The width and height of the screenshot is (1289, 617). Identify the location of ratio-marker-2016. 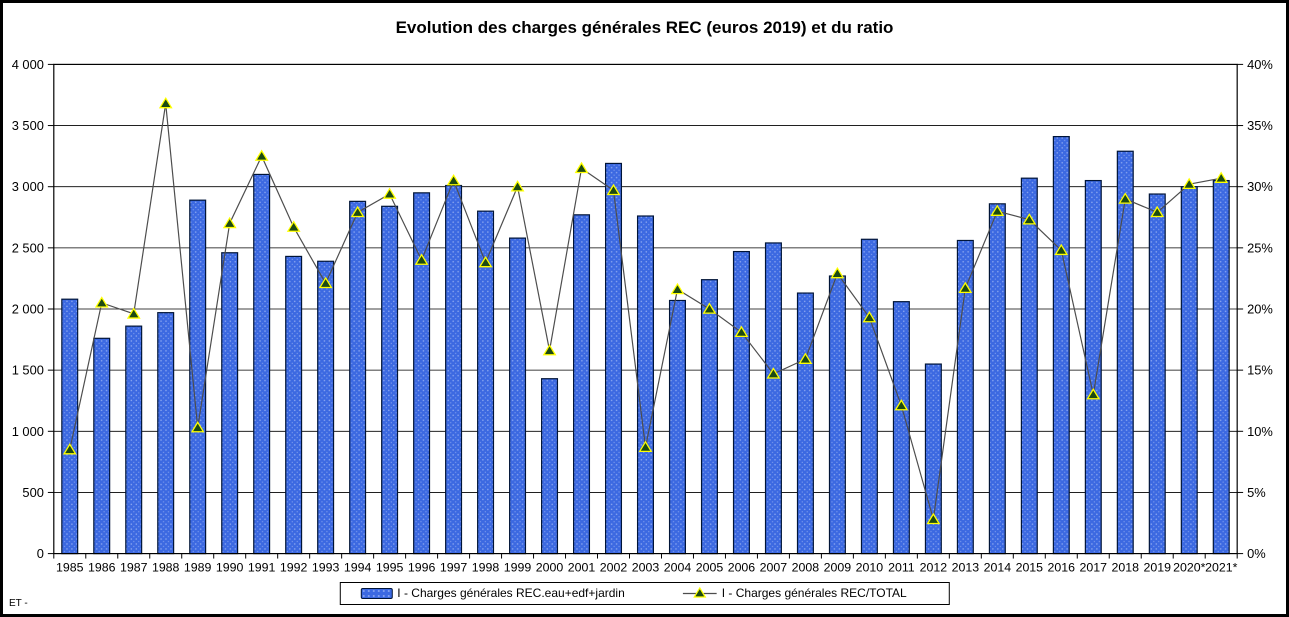
(1061, 249).